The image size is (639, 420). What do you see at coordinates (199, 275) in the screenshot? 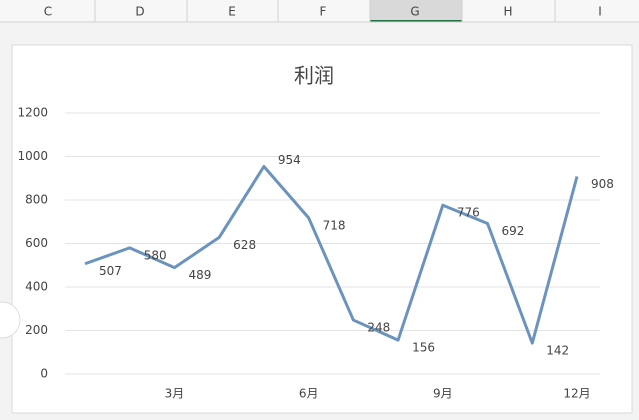
I see `data-label: 489` at bounding box center [199, 275].